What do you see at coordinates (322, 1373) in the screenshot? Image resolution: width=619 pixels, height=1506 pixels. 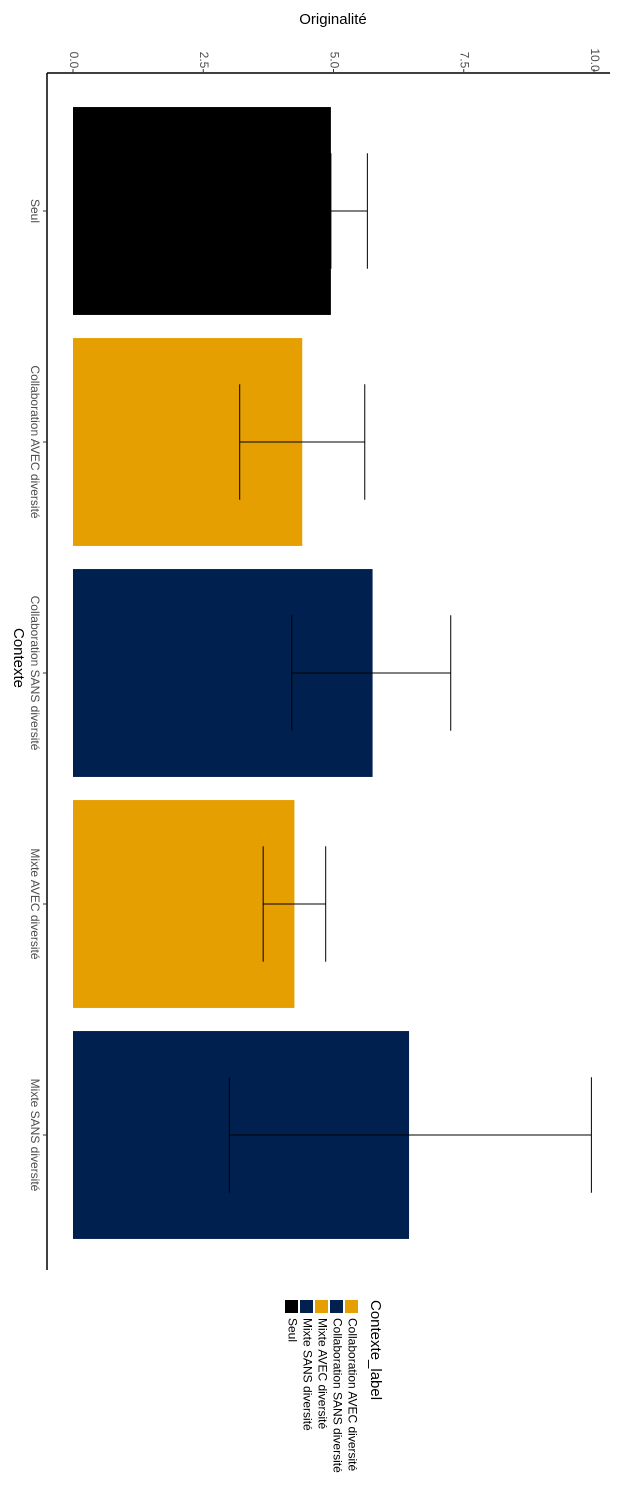 I see `legend-label: Mixte AVEC diversité` at bounding box center [322, 1373].